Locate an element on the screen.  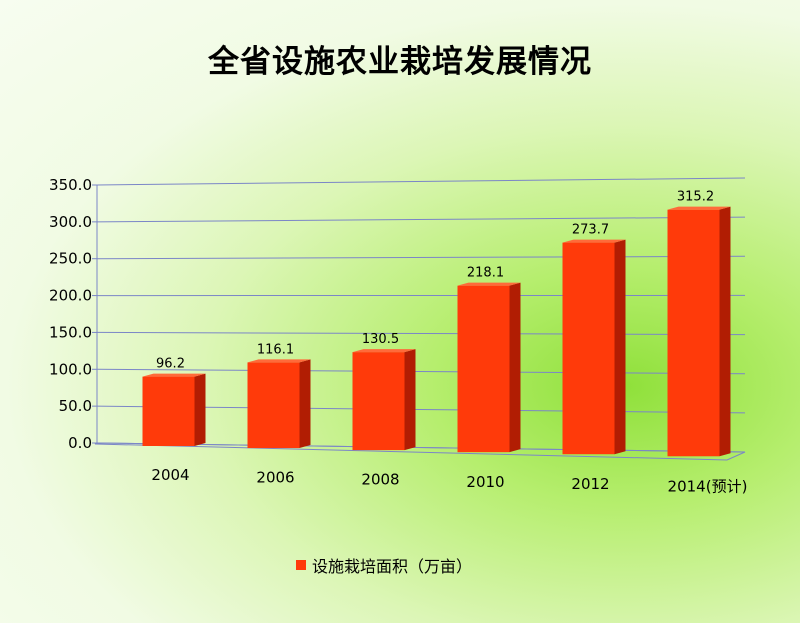
y-tick-label: 250.0 is located at coordinates (70, 259).